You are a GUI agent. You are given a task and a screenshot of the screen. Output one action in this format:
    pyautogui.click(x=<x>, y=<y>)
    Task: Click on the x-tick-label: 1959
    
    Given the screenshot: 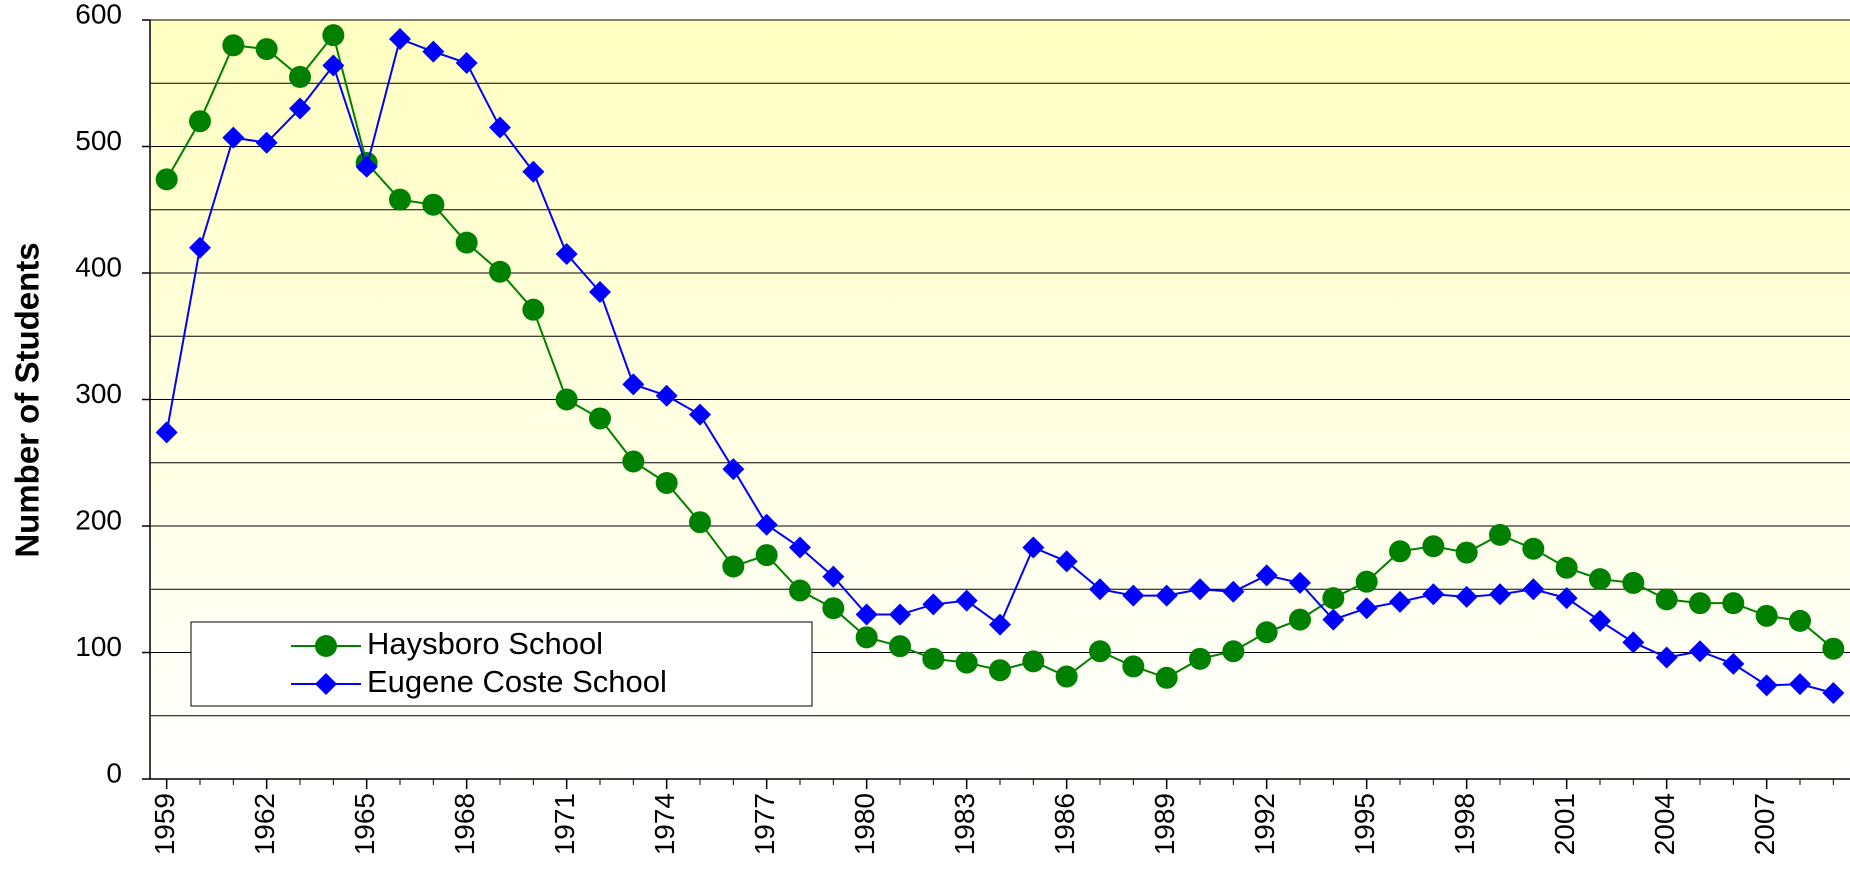 What is the action you would take?
    pyautogui.click(x=164, y=824)
    